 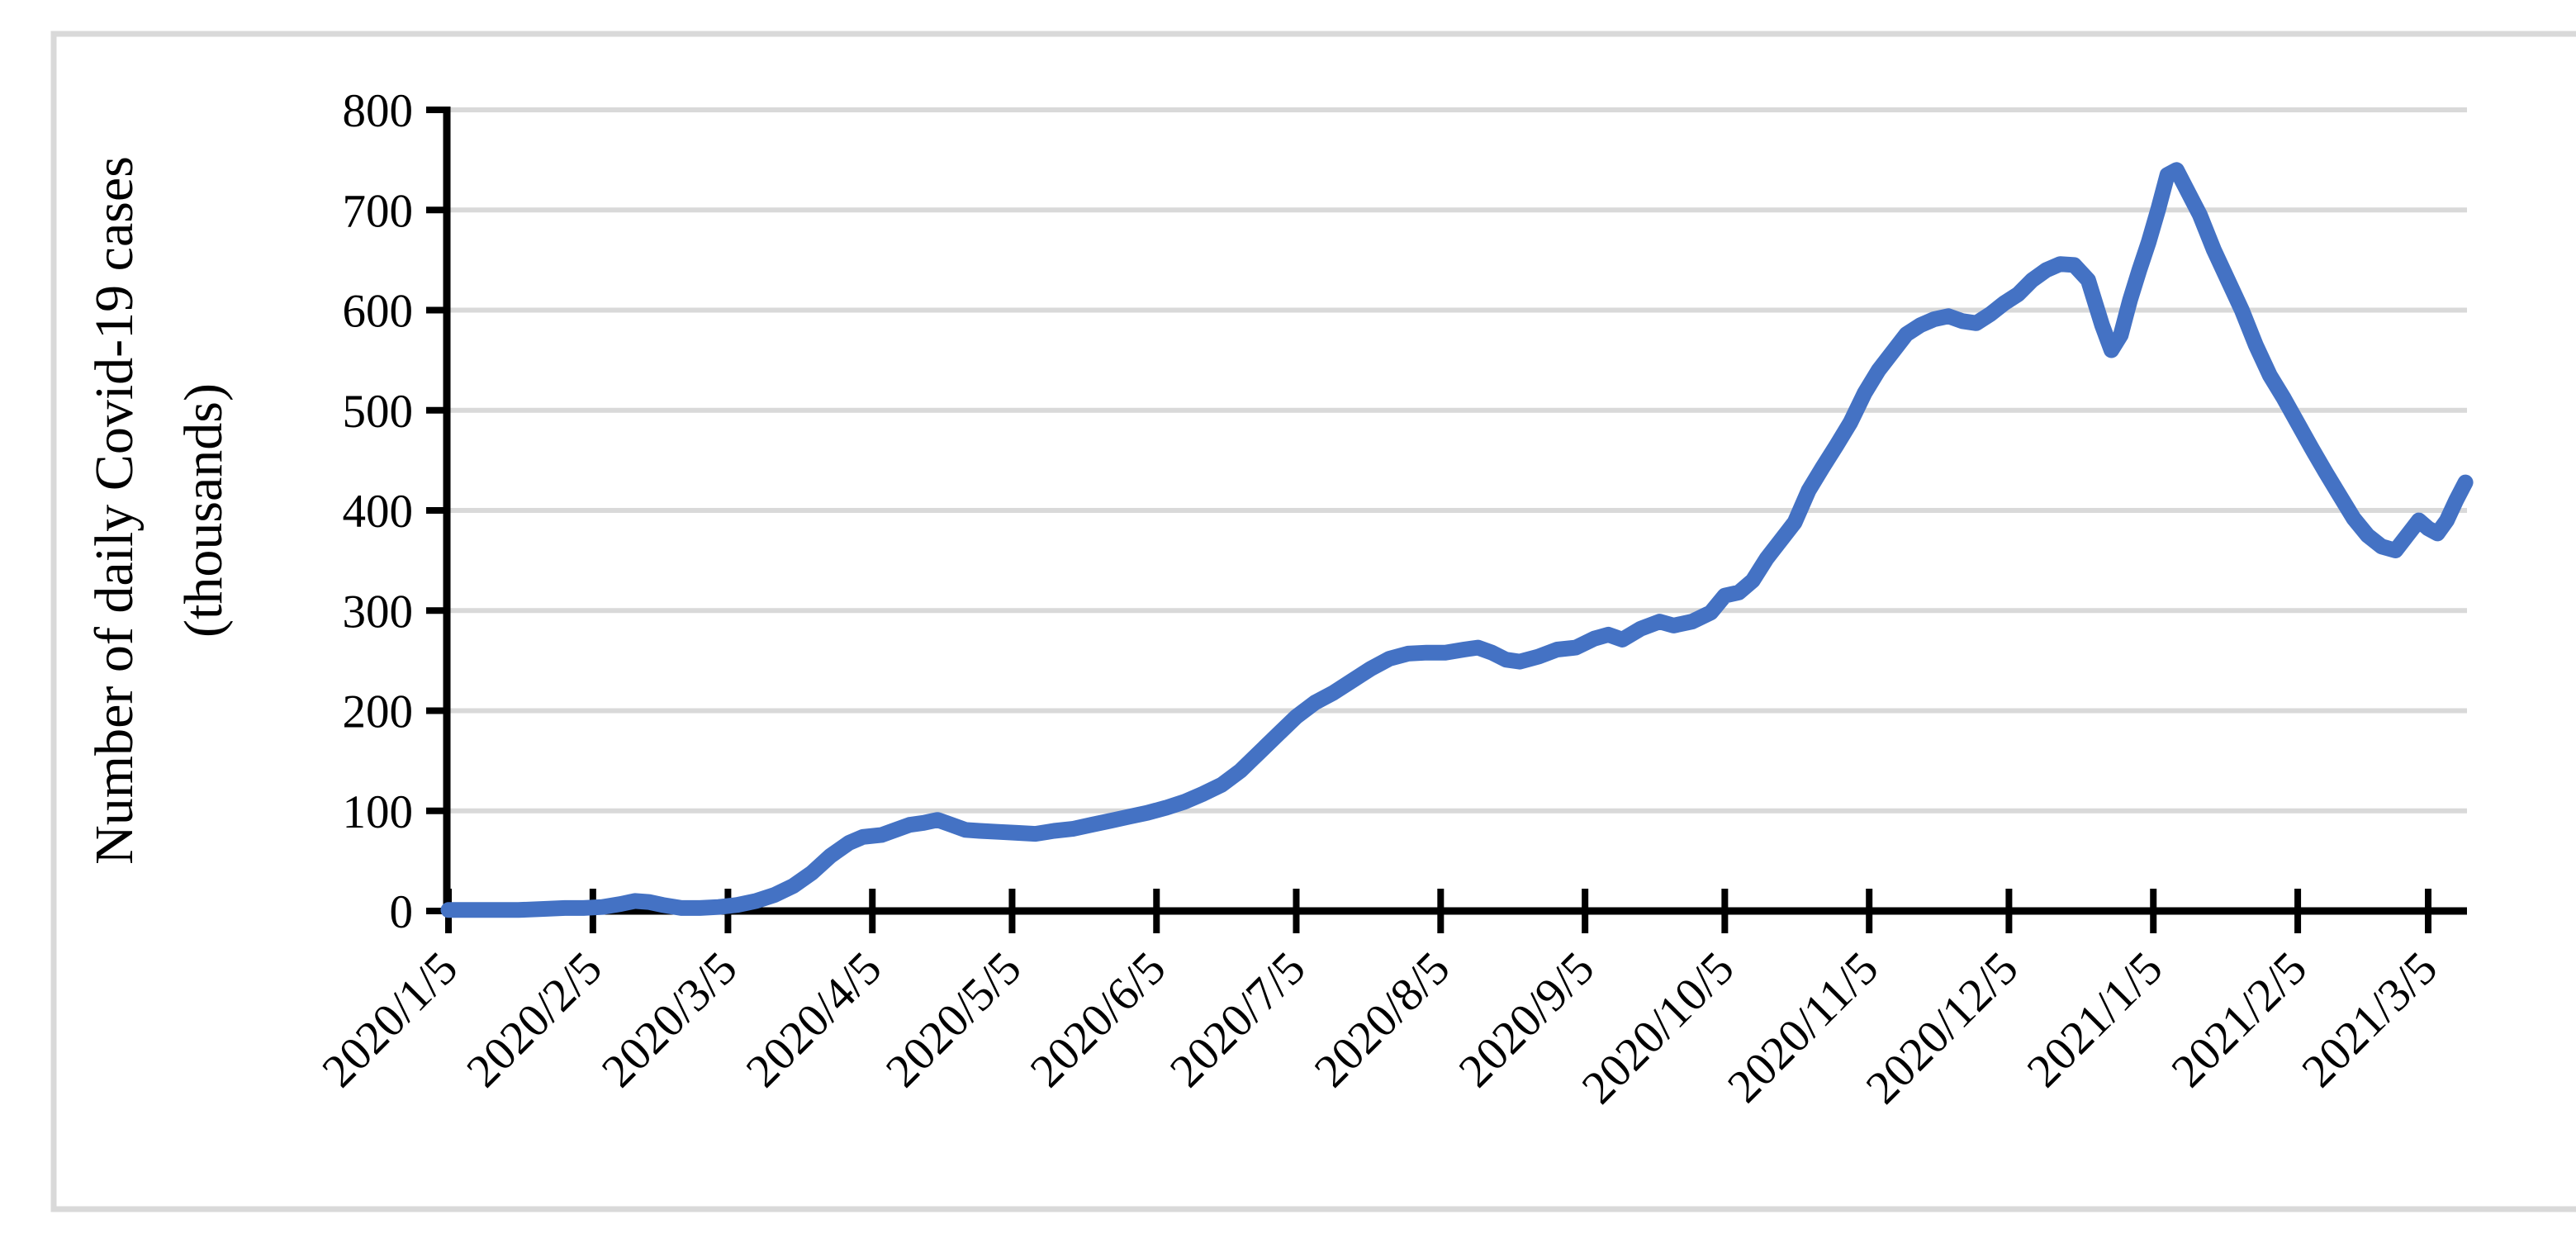 I want to click on x-tick-label: 2020/5/5, so click(x=954, y=1020).